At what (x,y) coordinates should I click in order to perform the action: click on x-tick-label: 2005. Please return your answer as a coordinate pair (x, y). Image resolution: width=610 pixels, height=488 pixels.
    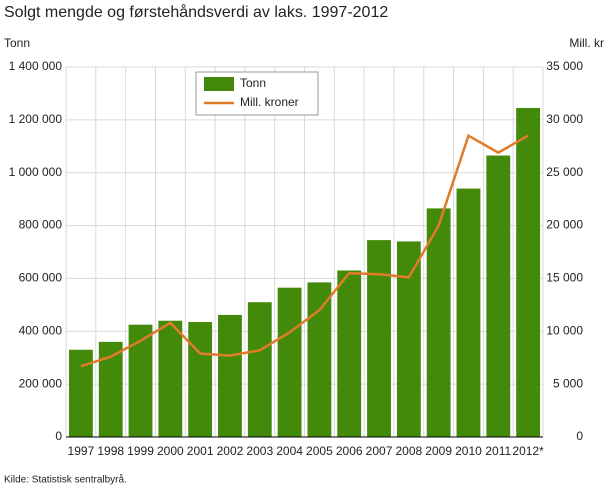
    Looking at the image, I should click on (319, 451).